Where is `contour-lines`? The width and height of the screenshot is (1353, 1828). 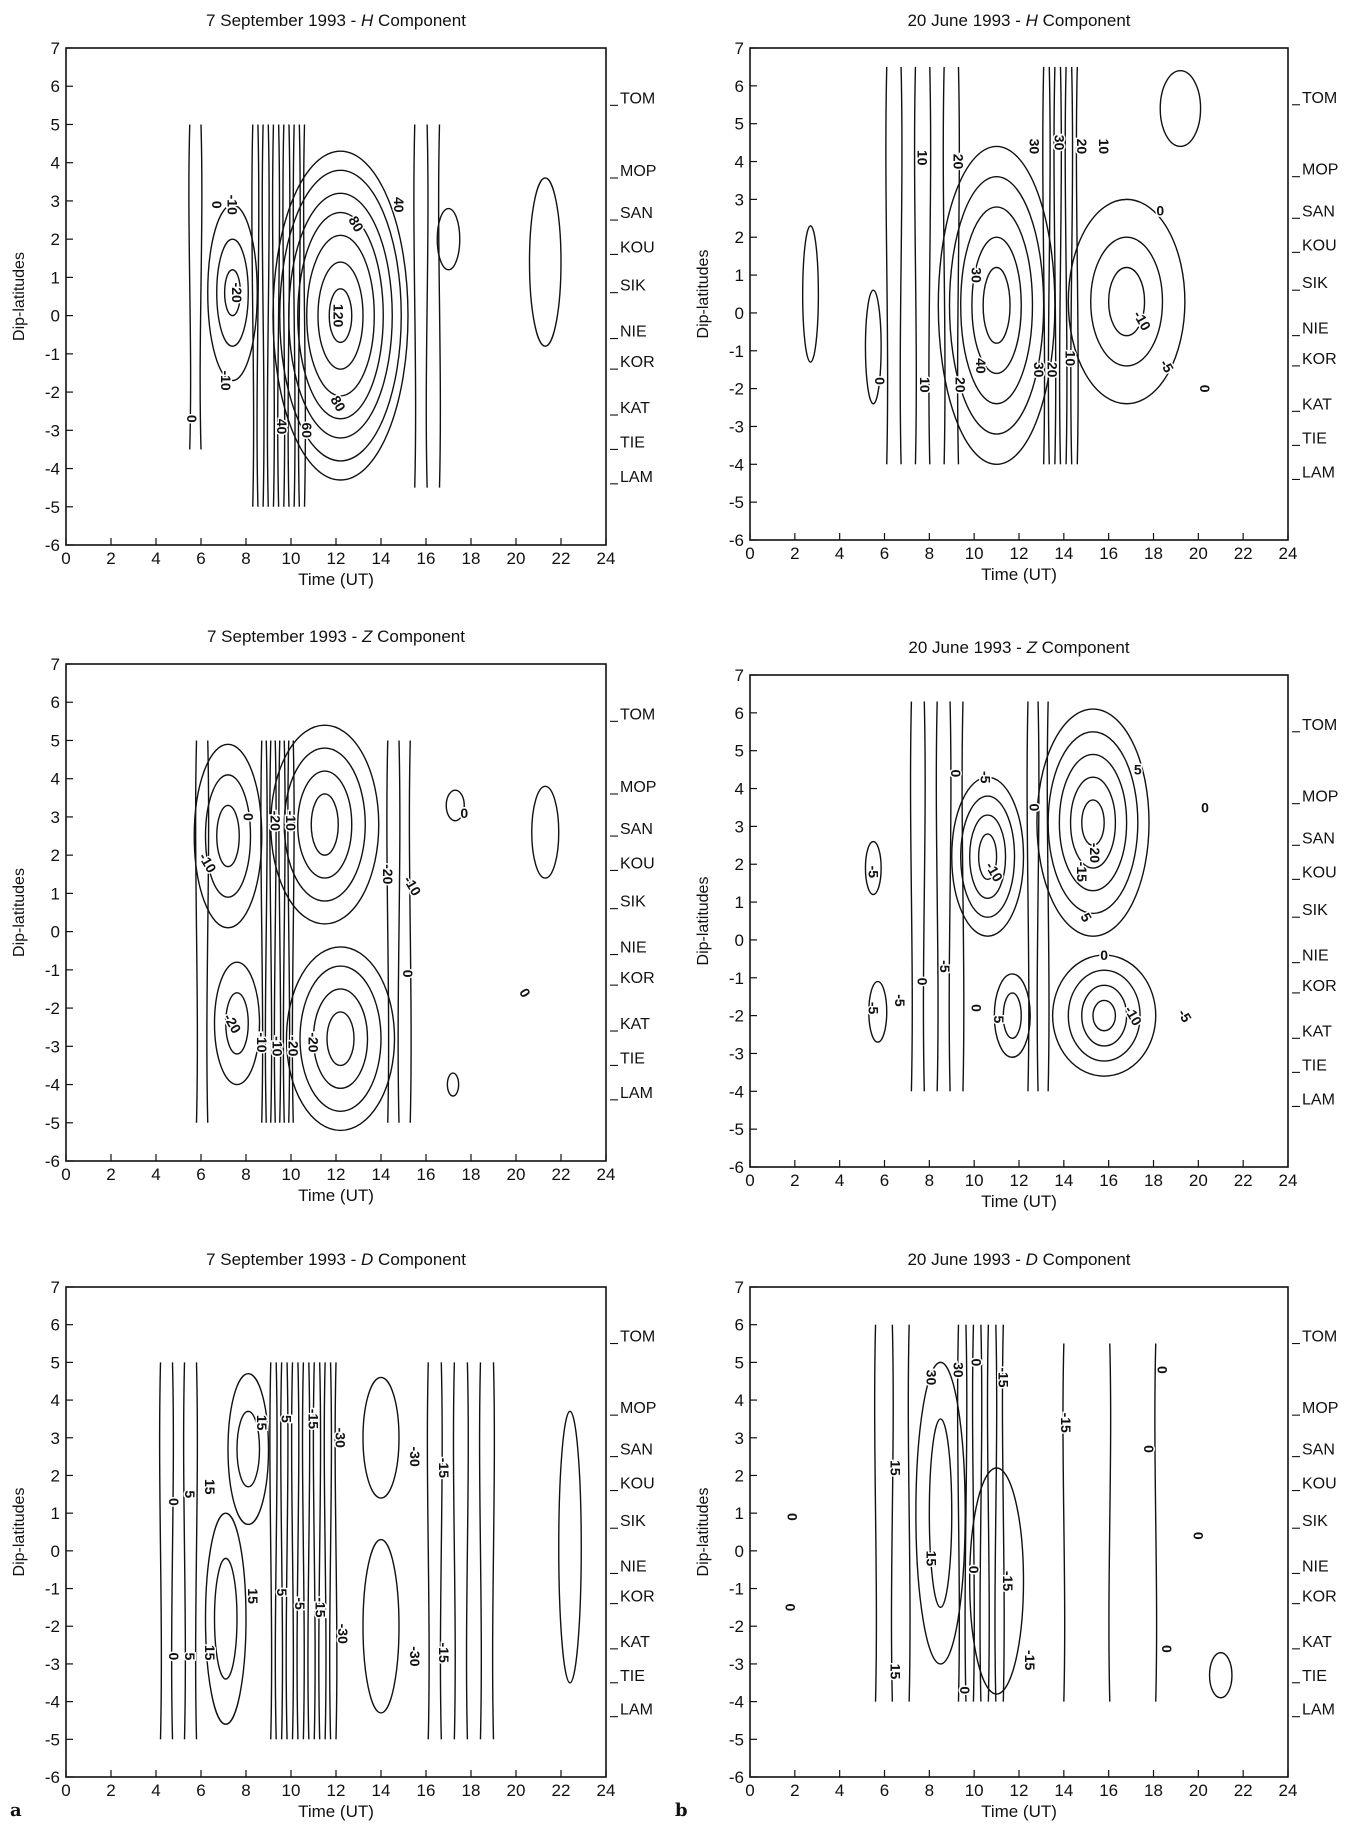
contour-lines is located at coordinates (1010, 896).